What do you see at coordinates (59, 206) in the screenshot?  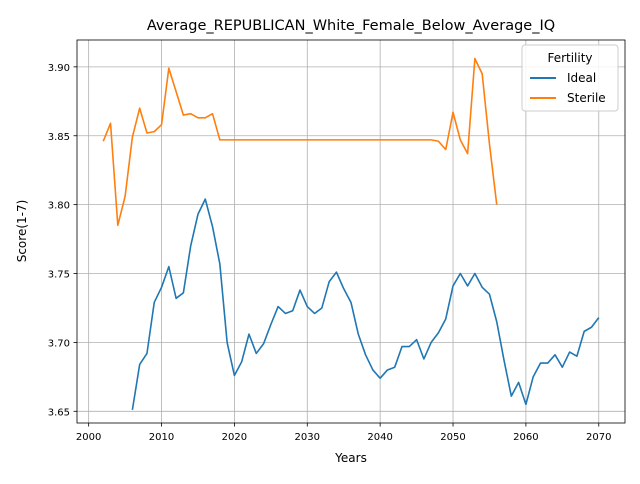 I see `y-tick-label: 3.80` at bounding box center [59, 206].